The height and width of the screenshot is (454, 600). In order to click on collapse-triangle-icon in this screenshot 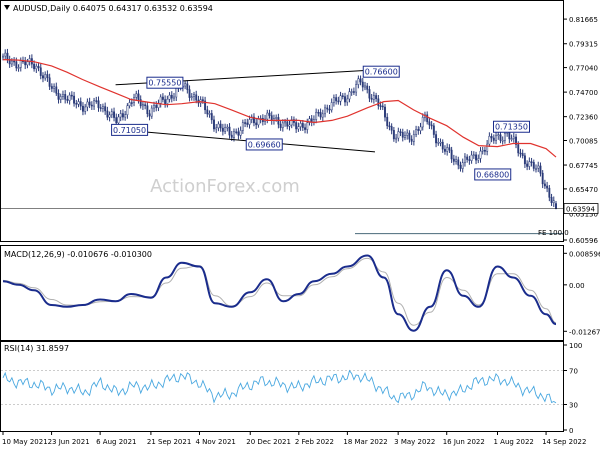, I will do `click(7, 7)`.